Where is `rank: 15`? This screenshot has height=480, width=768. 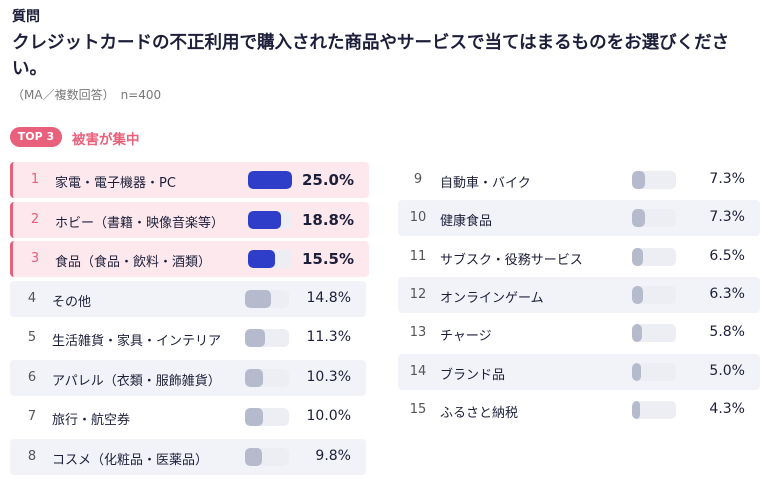
rank: 15 is located at coordinates (418, 409).